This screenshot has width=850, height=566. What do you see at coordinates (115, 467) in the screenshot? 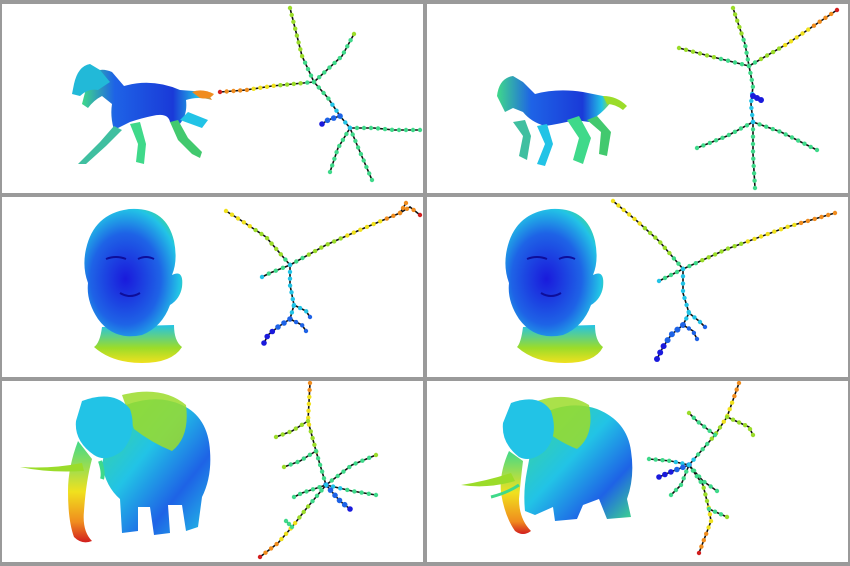
I see `elephant-mesh` at bounding box center [115, 467].